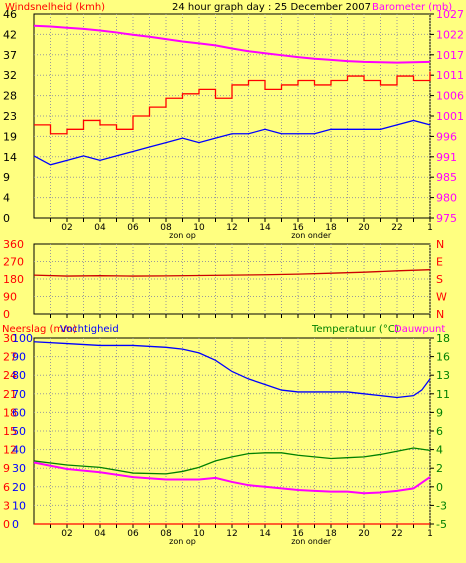 This screenshot has width=466, height=563. I want to click on direction-degree-label: 360, so click(13, 244).